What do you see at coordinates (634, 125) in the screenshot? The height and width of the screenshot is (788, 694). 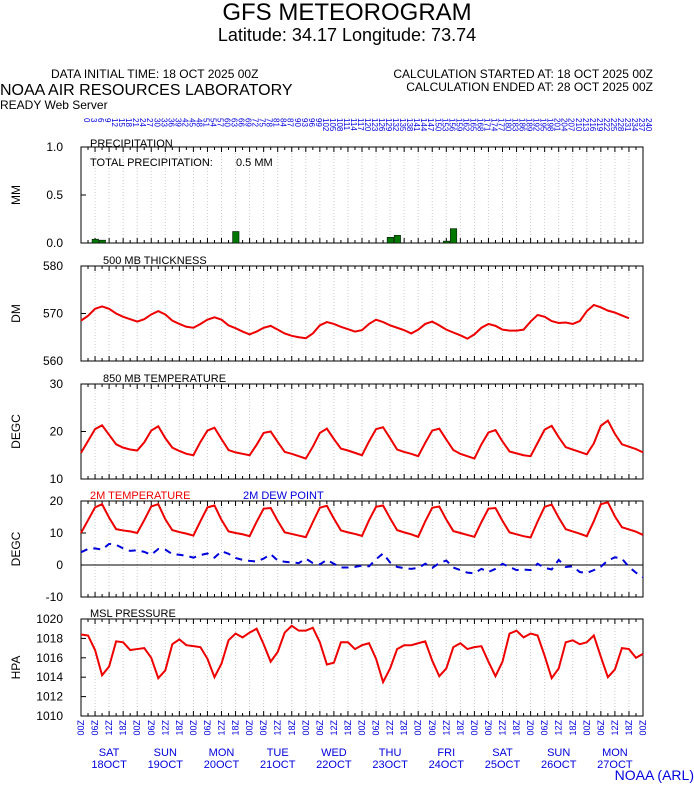 I see `top-hour-label: 234` at bounding box center [634, 125].